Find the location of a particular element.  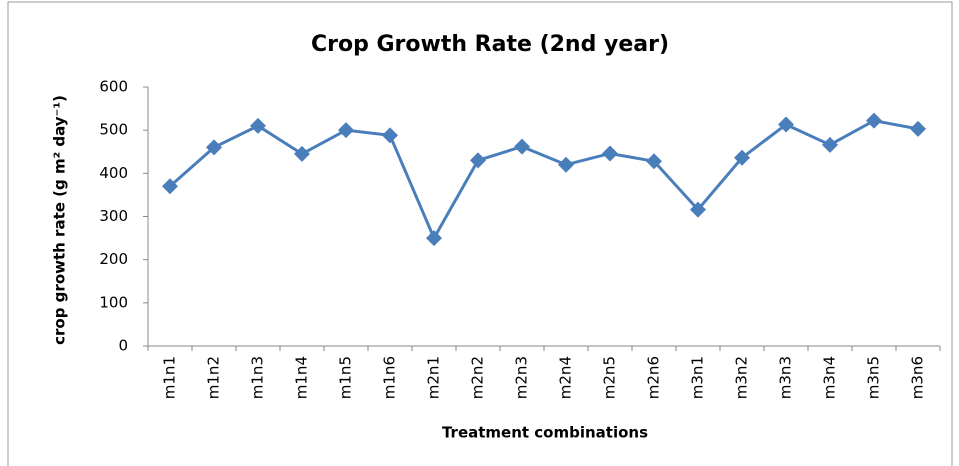

x-tick-label: m1n1 is located at coordinates (170, 377).